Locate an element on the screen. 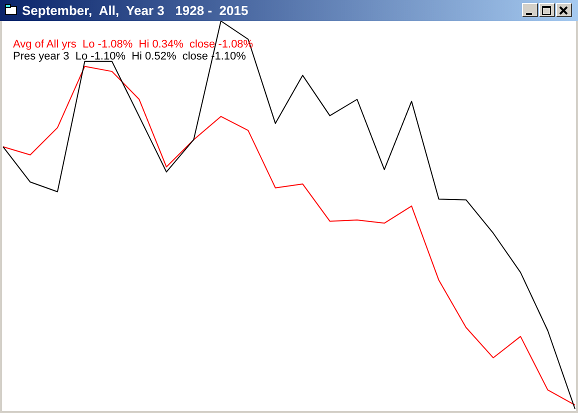 This screenshot has width=578, height=413. chart-title: September, All, Year 3 1928 - 2015 is located at coordinates (135, 10).